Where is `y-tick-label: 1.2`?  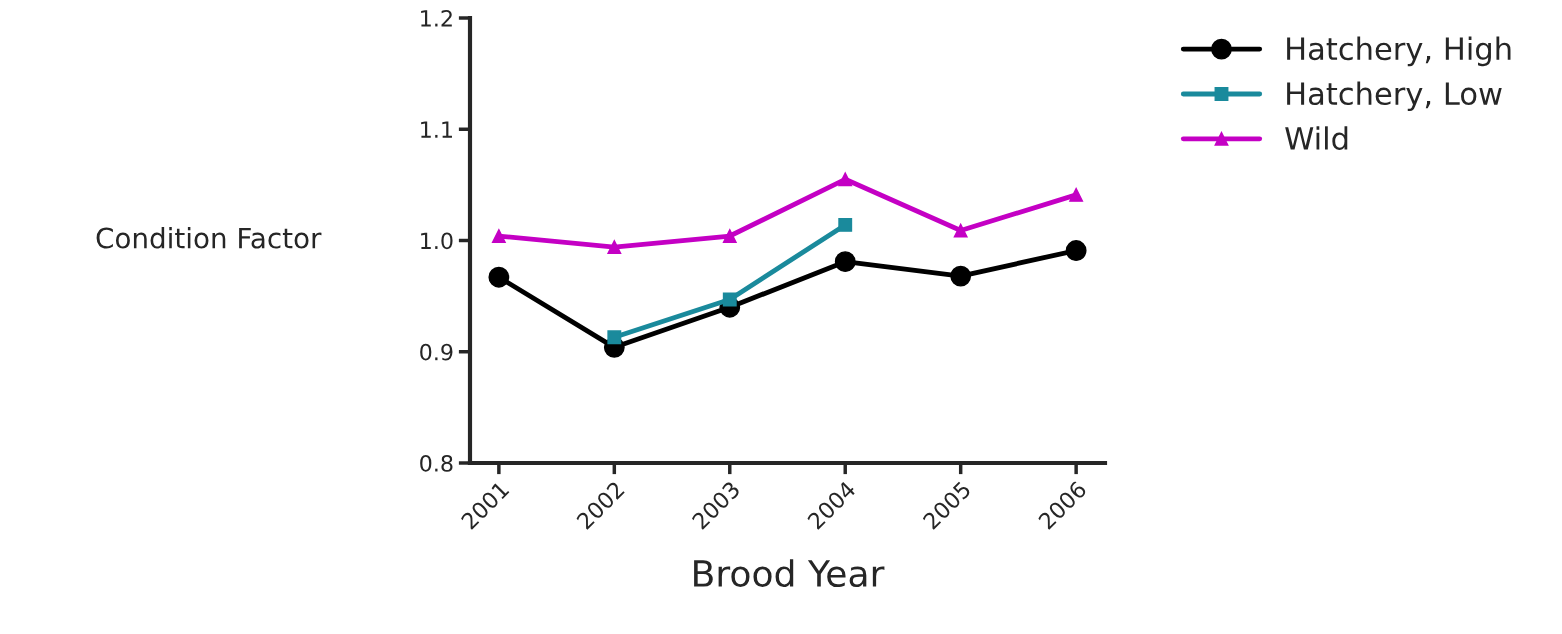 y-tick-label: 1.2 is located at coordinates (436, 18).